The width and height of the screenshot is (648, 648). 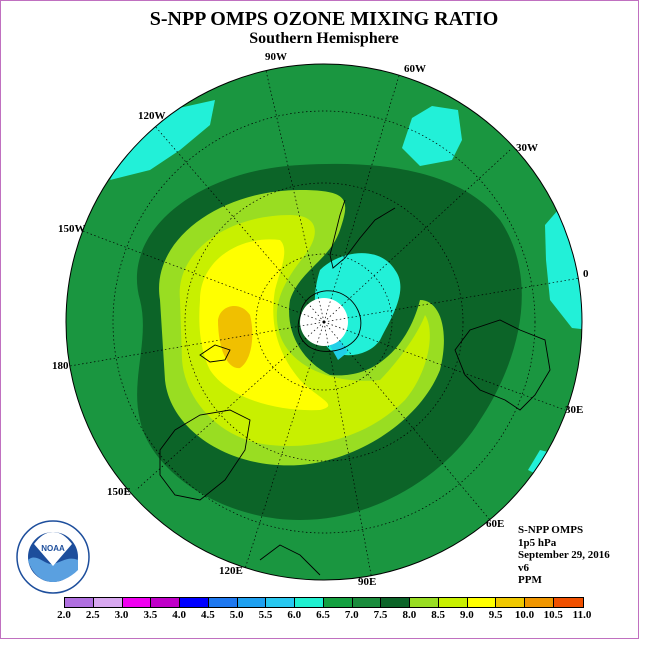 What do you see at coordinates (150, 615) in the screenshot?
I see `colorbar-tick-label: 3.5` at bounding box center [150, 615].